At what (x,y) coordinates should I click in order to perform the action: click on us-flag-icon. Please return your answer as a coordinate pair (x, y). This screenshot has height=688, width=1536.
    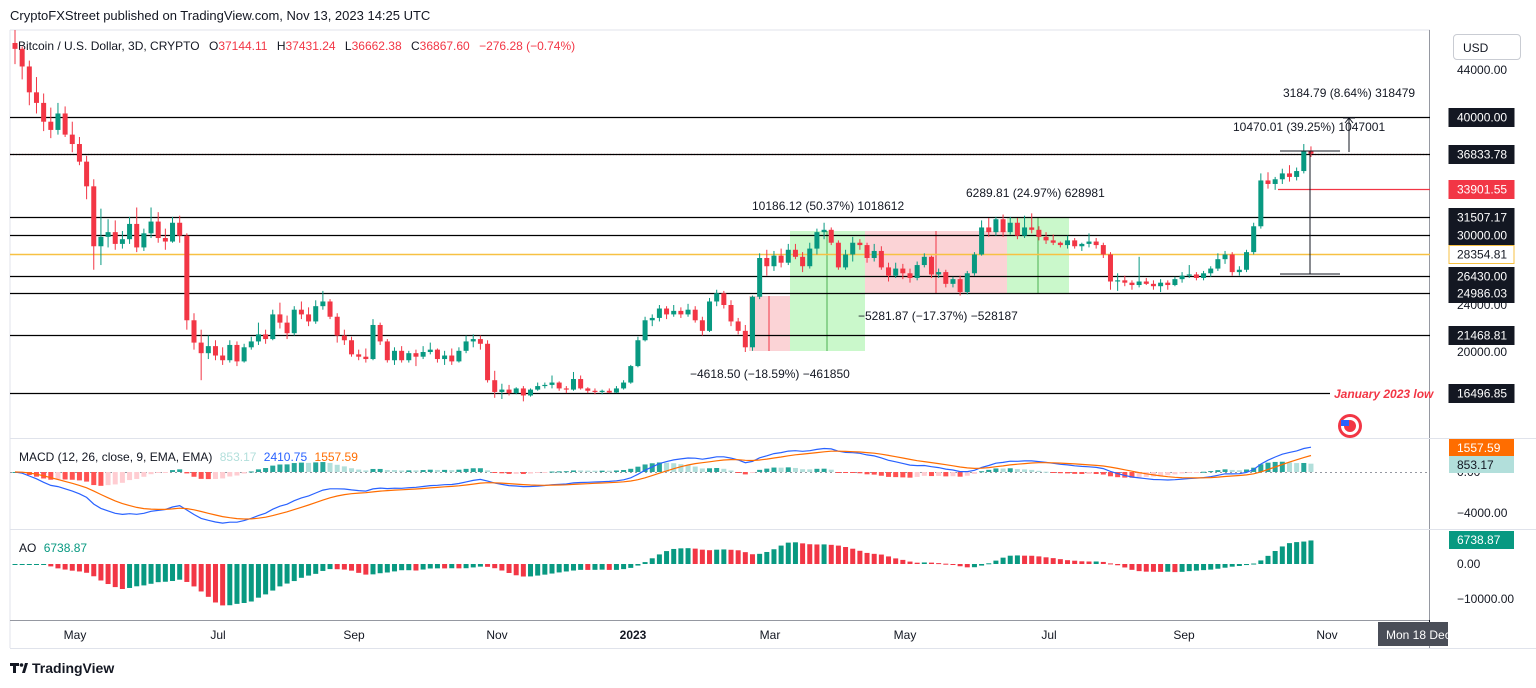
    Looking at the image, I should click on (1350, 426).